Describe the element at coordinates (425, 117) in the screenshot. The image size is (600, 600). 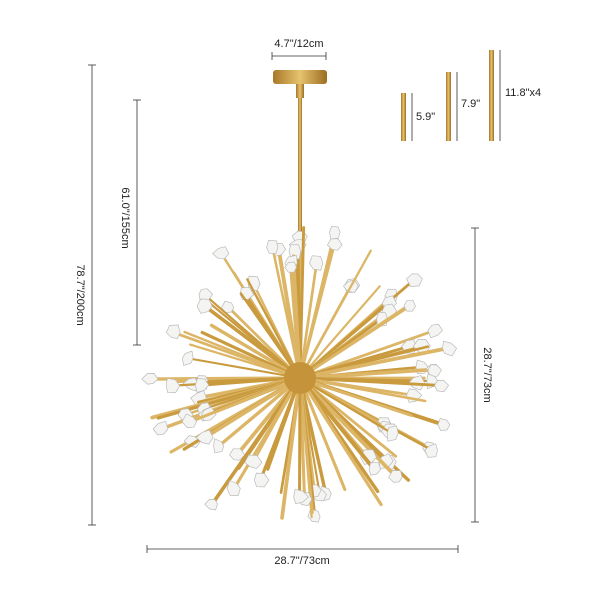
I see `rod-length: 5.9"` at that location.